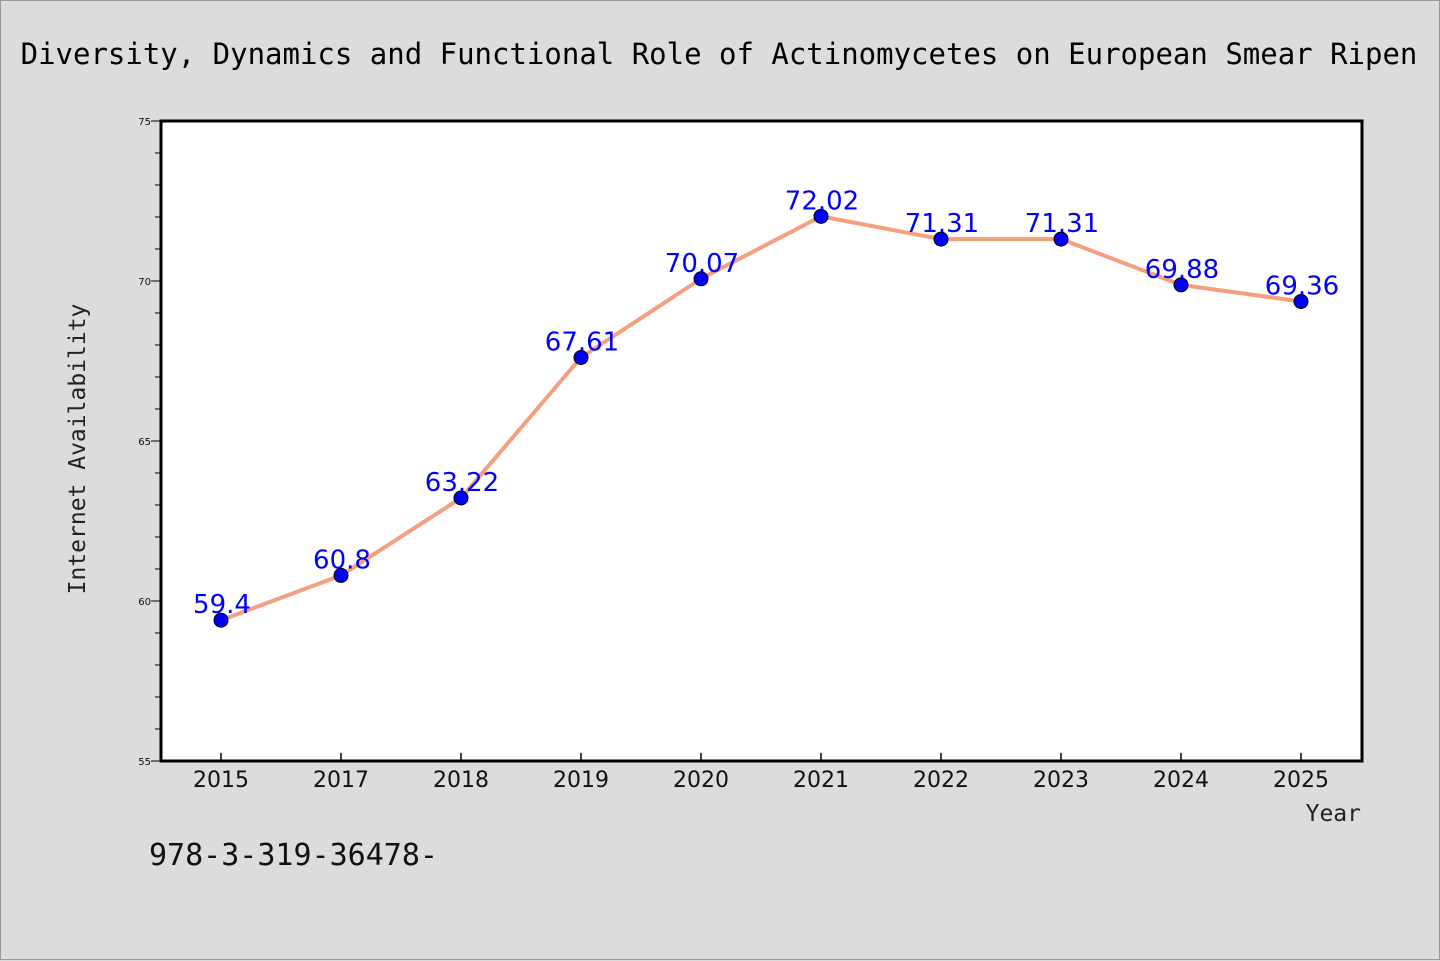 The width and height of the screenshot is (1440, 961). I want to click on x-tick-label: 2018, so click(461, 780).